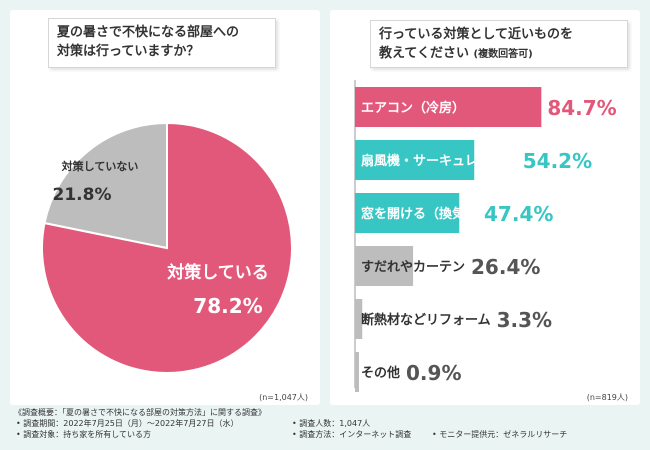 The width and height of the screenshot is (650, 450). What do you see at coordinates (128, 51) in the screenshot?
I see `pie-question-line2: 対策は行っていますか？` at bounding box center [128, 51].